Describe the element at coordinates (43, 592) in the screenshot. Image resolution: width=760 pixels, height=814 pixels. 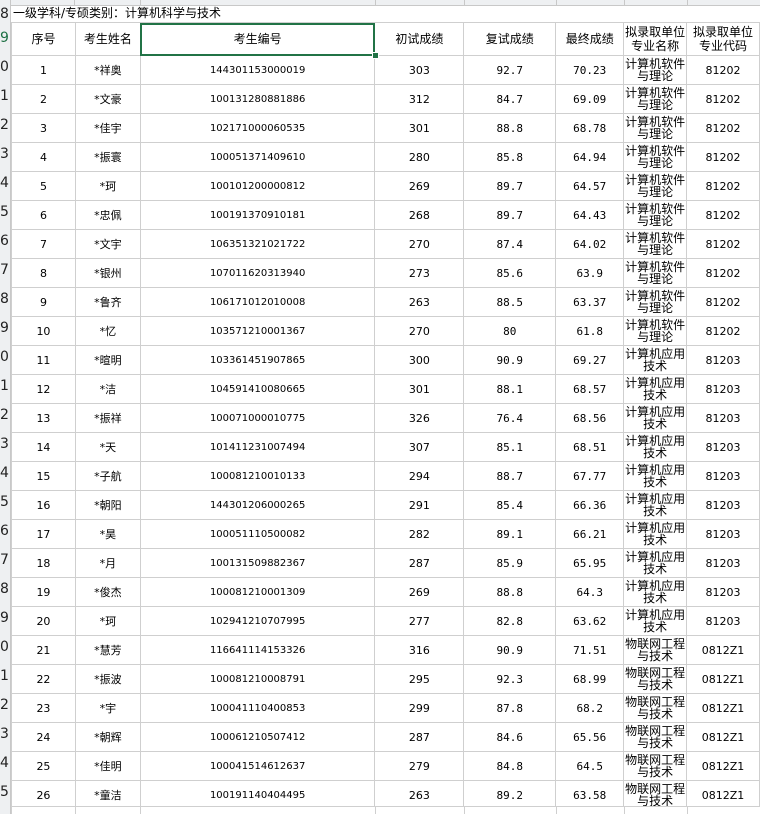
I see `cell-seq: 19` at that location.